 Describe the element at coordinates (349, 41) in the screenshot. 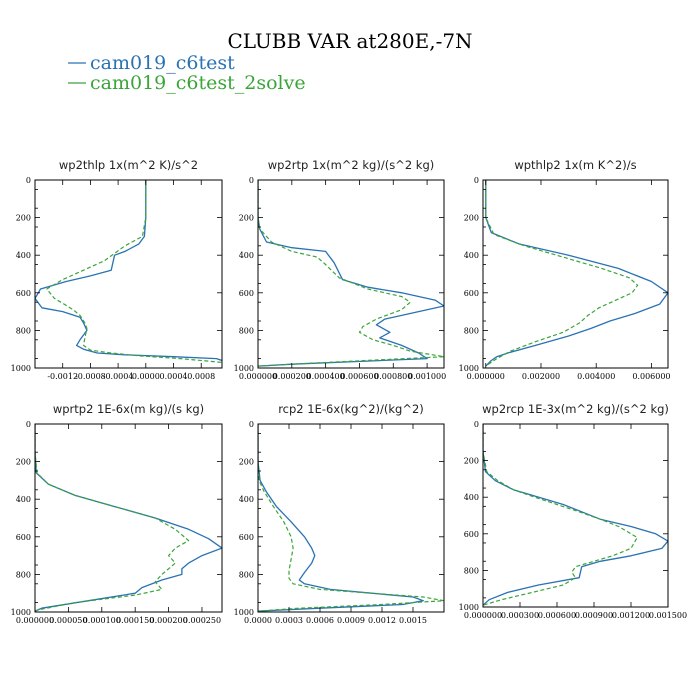

I see `figure-title: CLUBB VAR at280E,-7N` at that location.